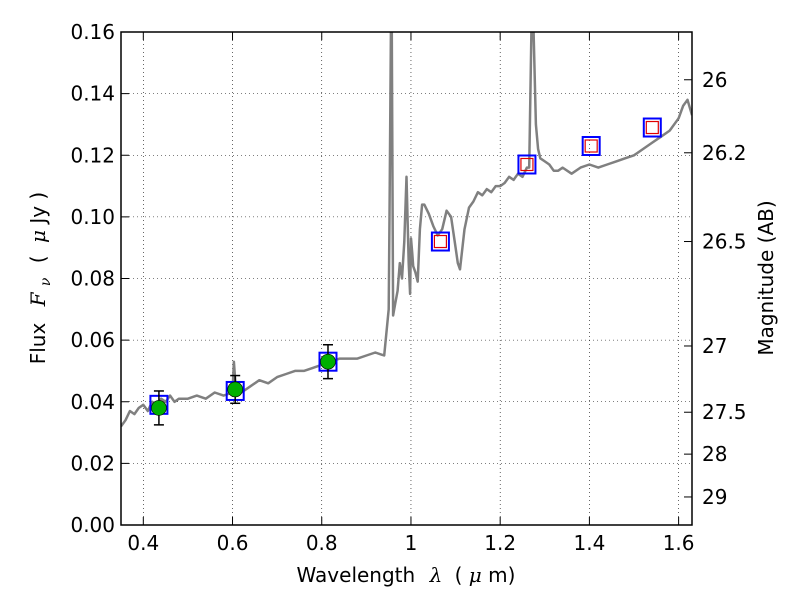 The width and height of the screenshot is (800, 600). What do you see at coordinates (38, 236) in the screenshot?
I see `y-axis-label-unit-mu: μ` at bounding box center [38, 236].